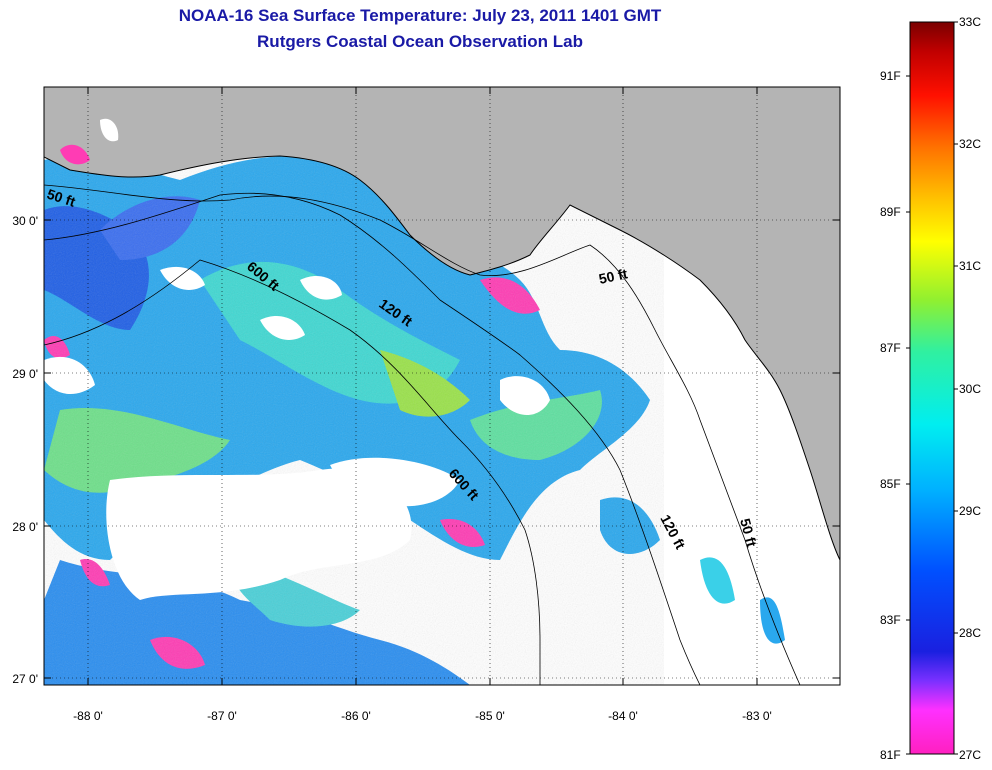  What do you see at coordinates (490, 716) in the screenshot?
I see `lon-tick-label: -85 0'` at bounding box center [490, 716].